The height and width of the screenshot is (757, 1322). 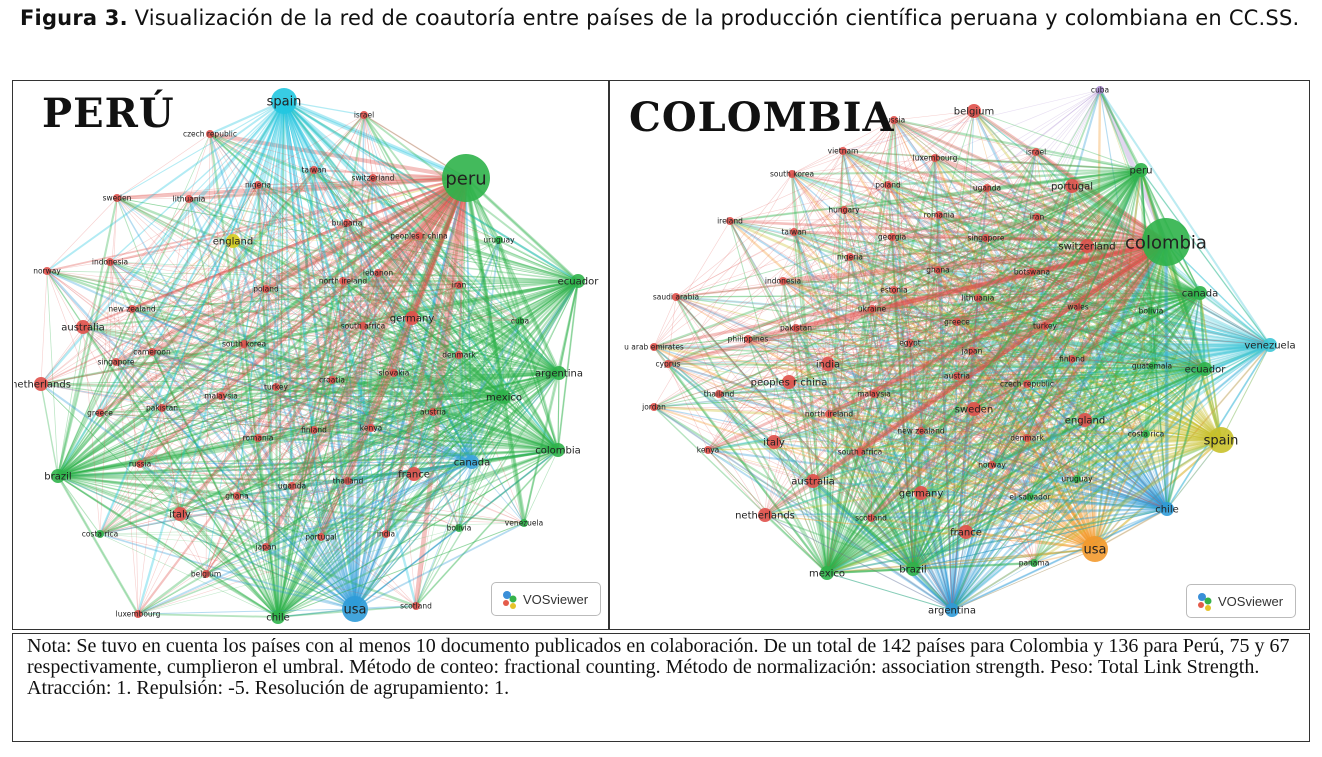 I want to click on country-node-ukraine, so click(x=872, y=309).